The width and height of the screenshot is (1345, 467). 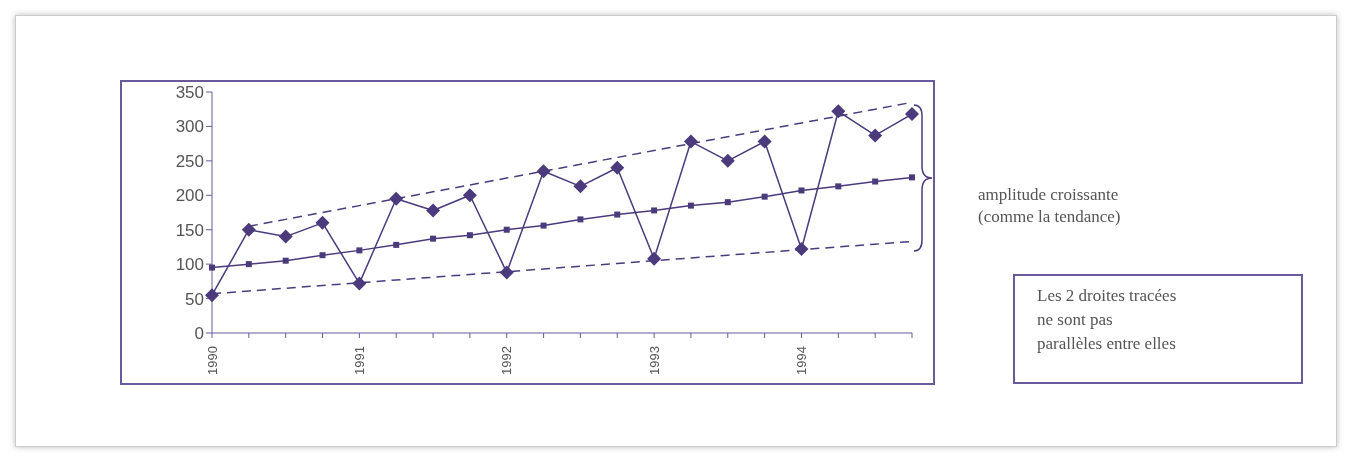 What do you see at coordinates (194, 299) in the screenshot?
I see `y-tick-label: 50` at bounding box center [194, 299].